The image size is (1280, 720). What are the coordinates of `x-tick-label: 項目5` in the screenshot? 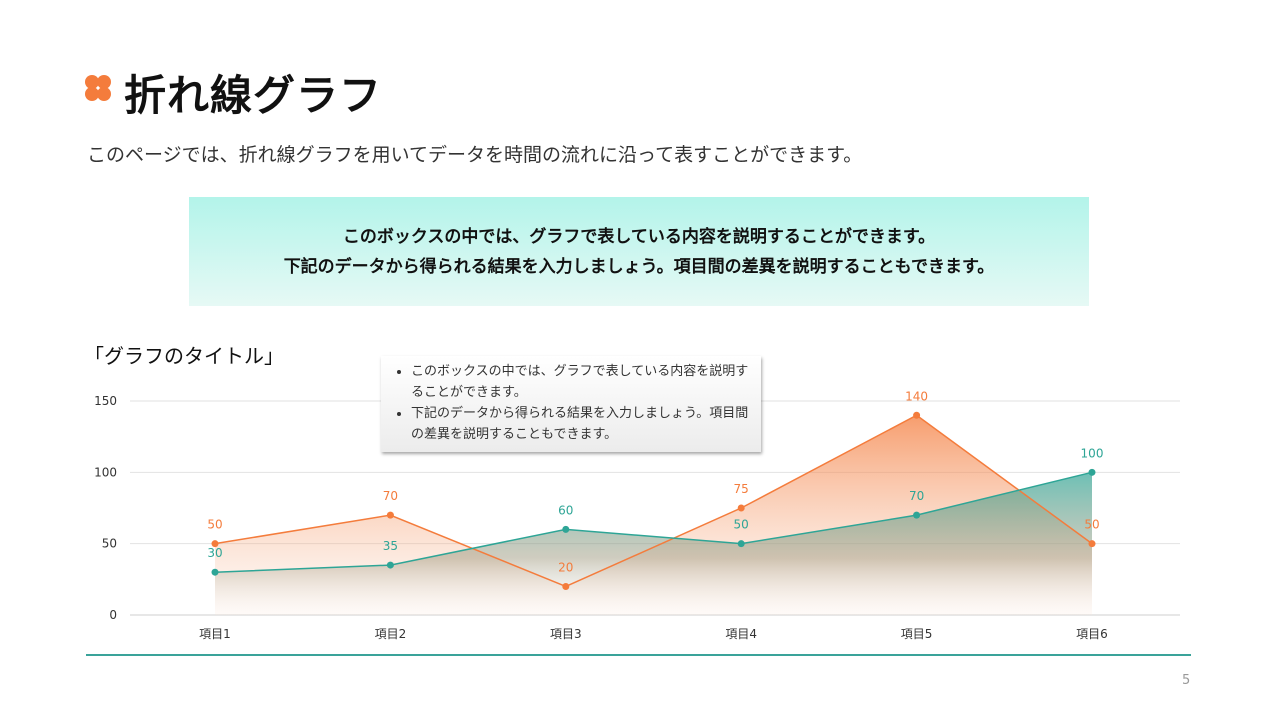 It's located at (917, 634).